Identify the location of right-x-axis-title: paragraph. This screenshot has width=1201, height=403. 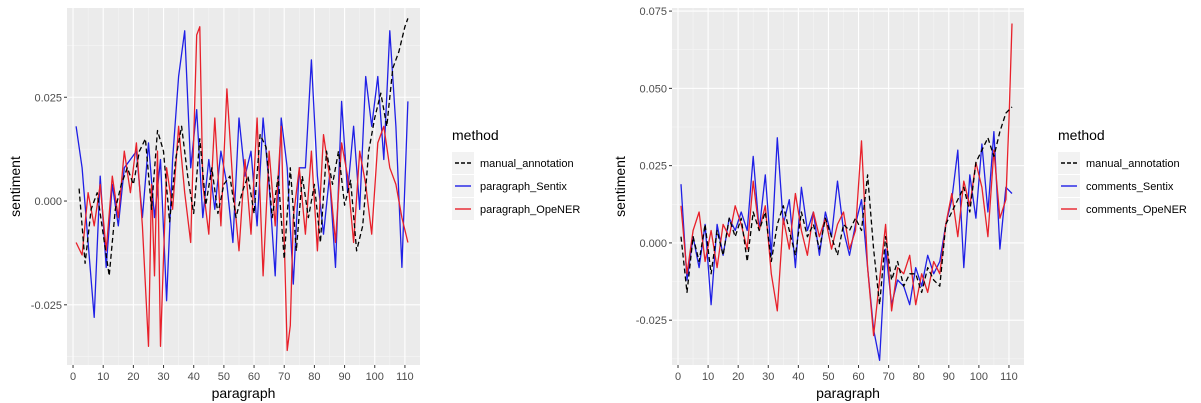
(848, 393).